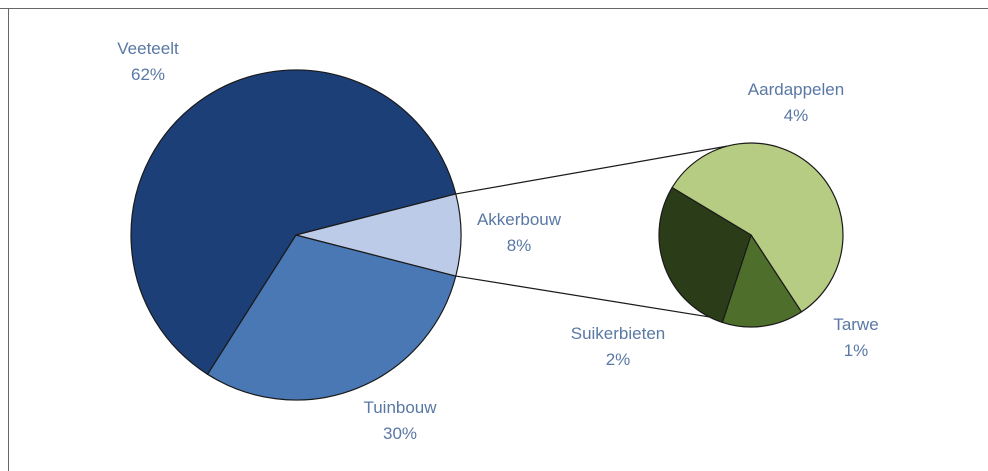 The image size is (988, 471). Describe the element at coordinates (494, 8) in the screenshot. I see `frame-top-border` at that location.